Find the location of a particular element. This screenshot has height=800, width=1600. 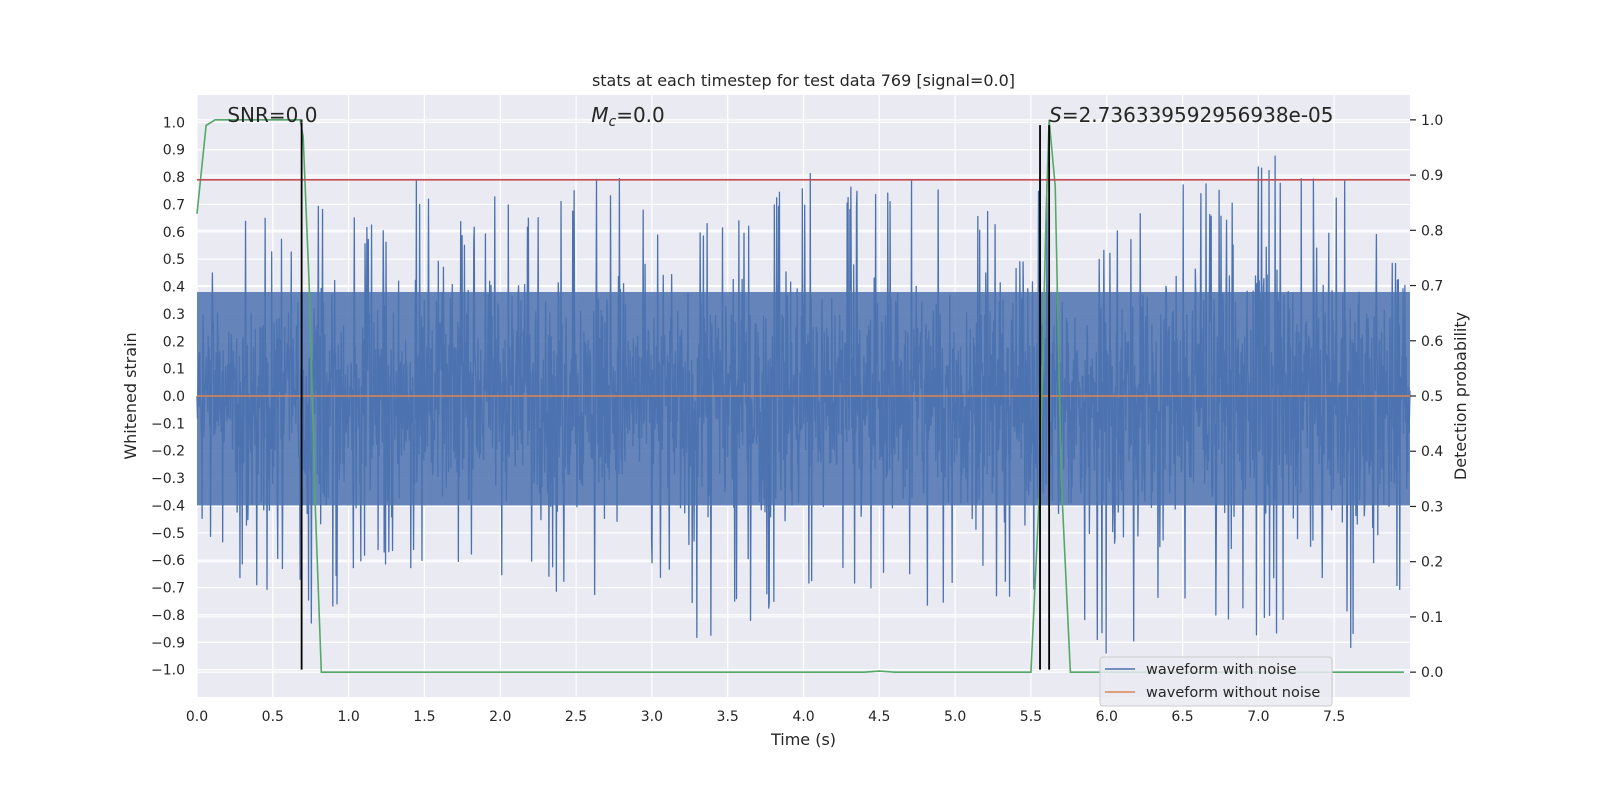

x-tick-label: 3.0 is located at coordinates (652, 717).